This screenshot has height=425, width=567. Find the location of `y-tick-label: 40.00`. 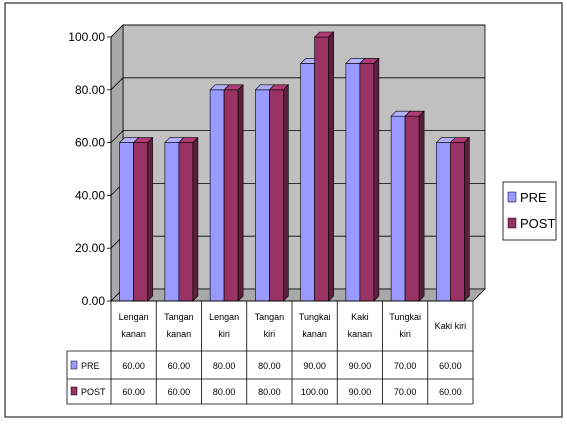

y-tick-label: 40.00 is located at coordinates (90, 195).